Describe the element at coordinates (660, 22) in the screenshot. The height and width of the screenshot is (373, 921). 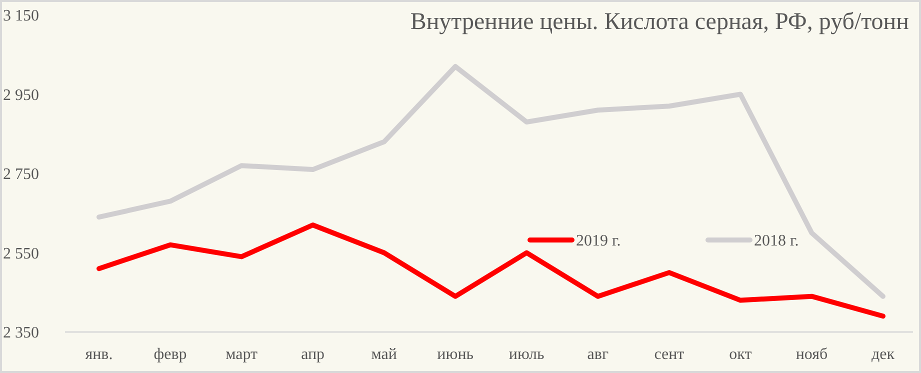
I see `chart-title: Внутренние цены. Кислота серная, РФ, руб/тонн` at that location.